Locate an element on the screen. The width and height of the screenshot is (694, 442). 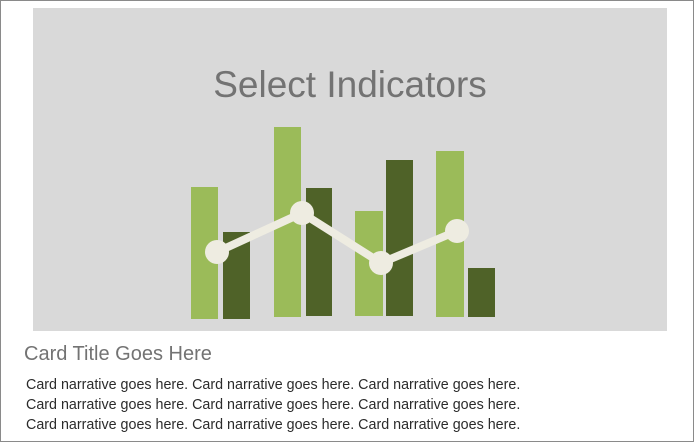
chart-icon-line is located at coordinates (337, 238).